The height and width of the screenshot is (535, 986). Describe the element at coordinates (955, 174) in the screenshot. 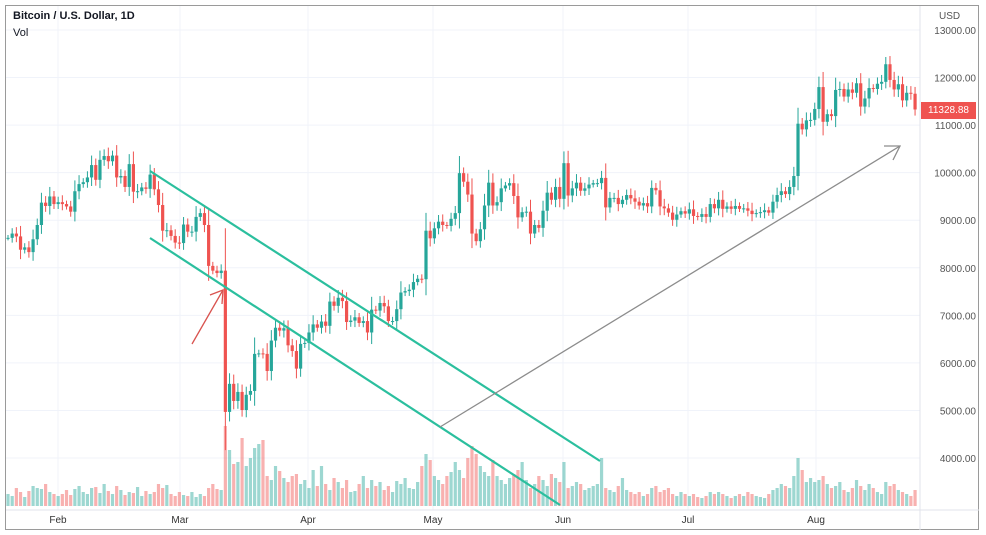

I see `y-tick-label: 10000.00` at that location.